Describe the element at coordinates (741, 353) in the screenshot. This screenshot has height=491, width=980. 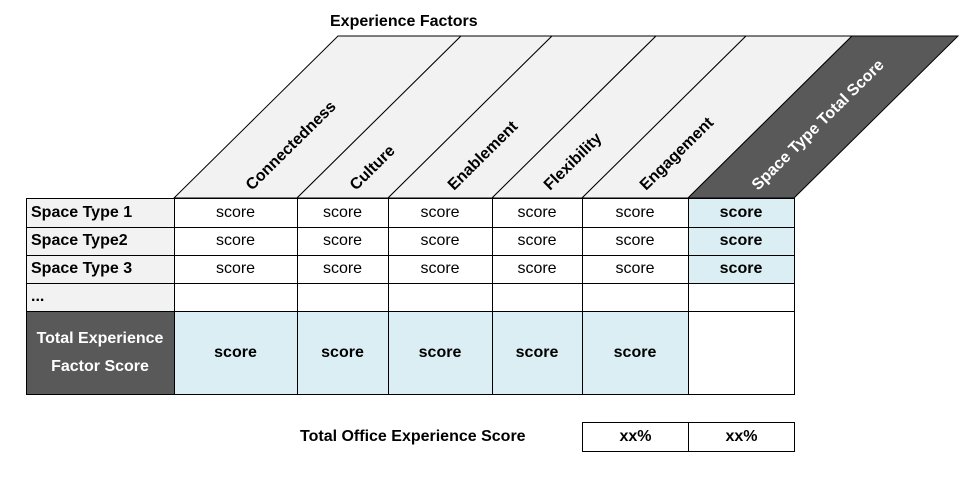
I see `total-empty-cell` at that location.